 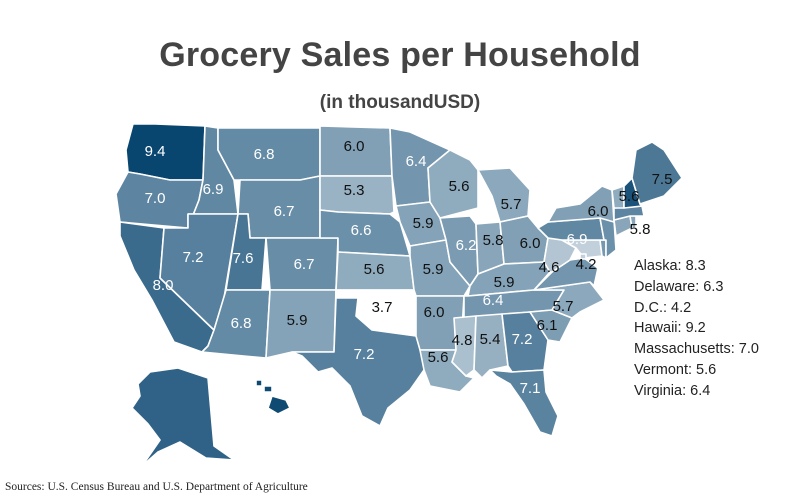 What do you see at coordinates (586, 264) in the screenshot?
I see `label-md: 4.2` at bounding box center [586, 264].